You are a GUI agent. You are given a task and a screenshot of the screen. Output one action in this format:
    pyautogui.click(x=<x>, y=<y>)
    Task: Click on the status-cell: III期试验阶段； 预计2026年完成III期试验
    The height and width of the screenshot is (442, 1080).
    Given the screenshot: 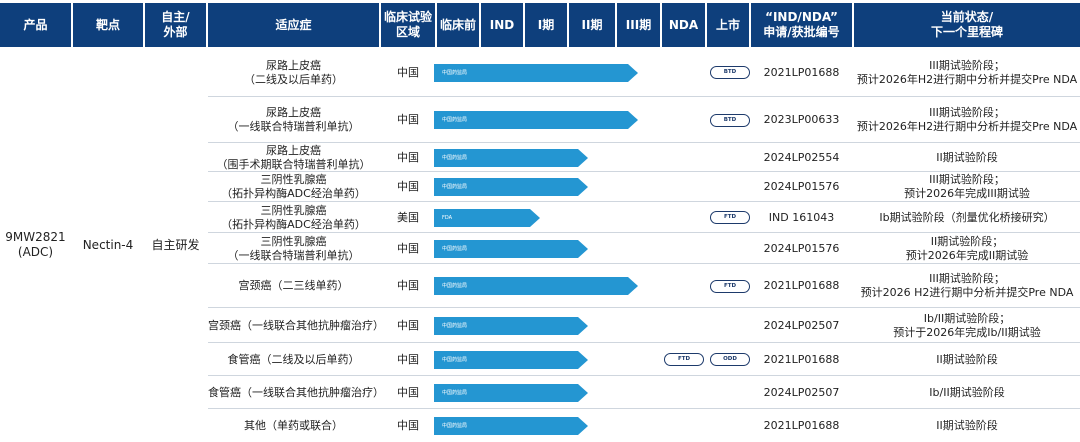 What is the action you would take?
    pyautogui.click(x=967, y=186)
    